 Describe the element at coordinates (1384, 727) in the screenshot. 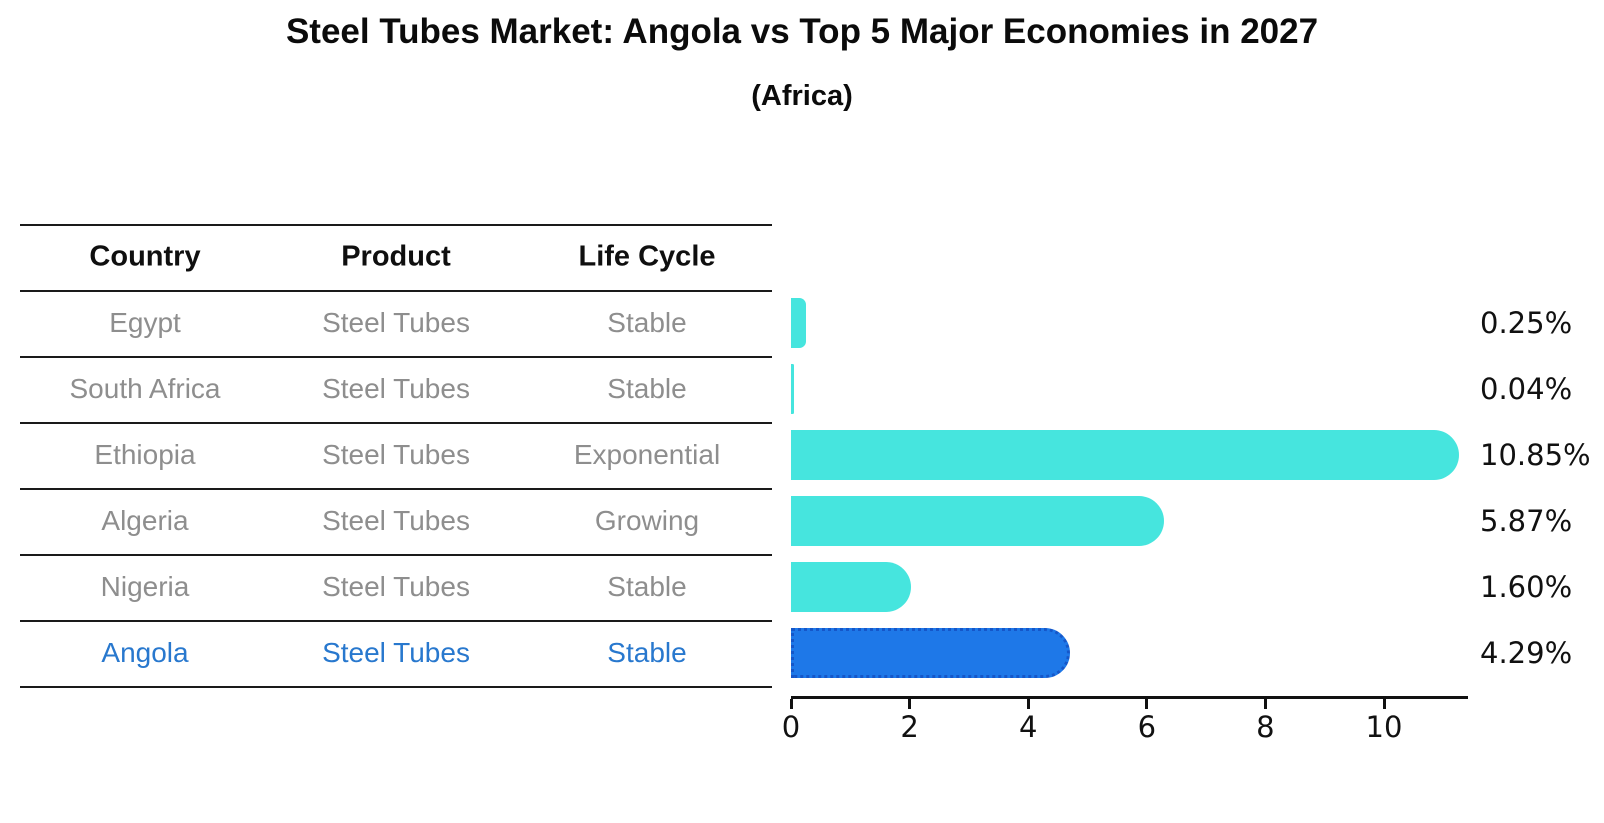

I see `x-tick-label: 10` at that location.